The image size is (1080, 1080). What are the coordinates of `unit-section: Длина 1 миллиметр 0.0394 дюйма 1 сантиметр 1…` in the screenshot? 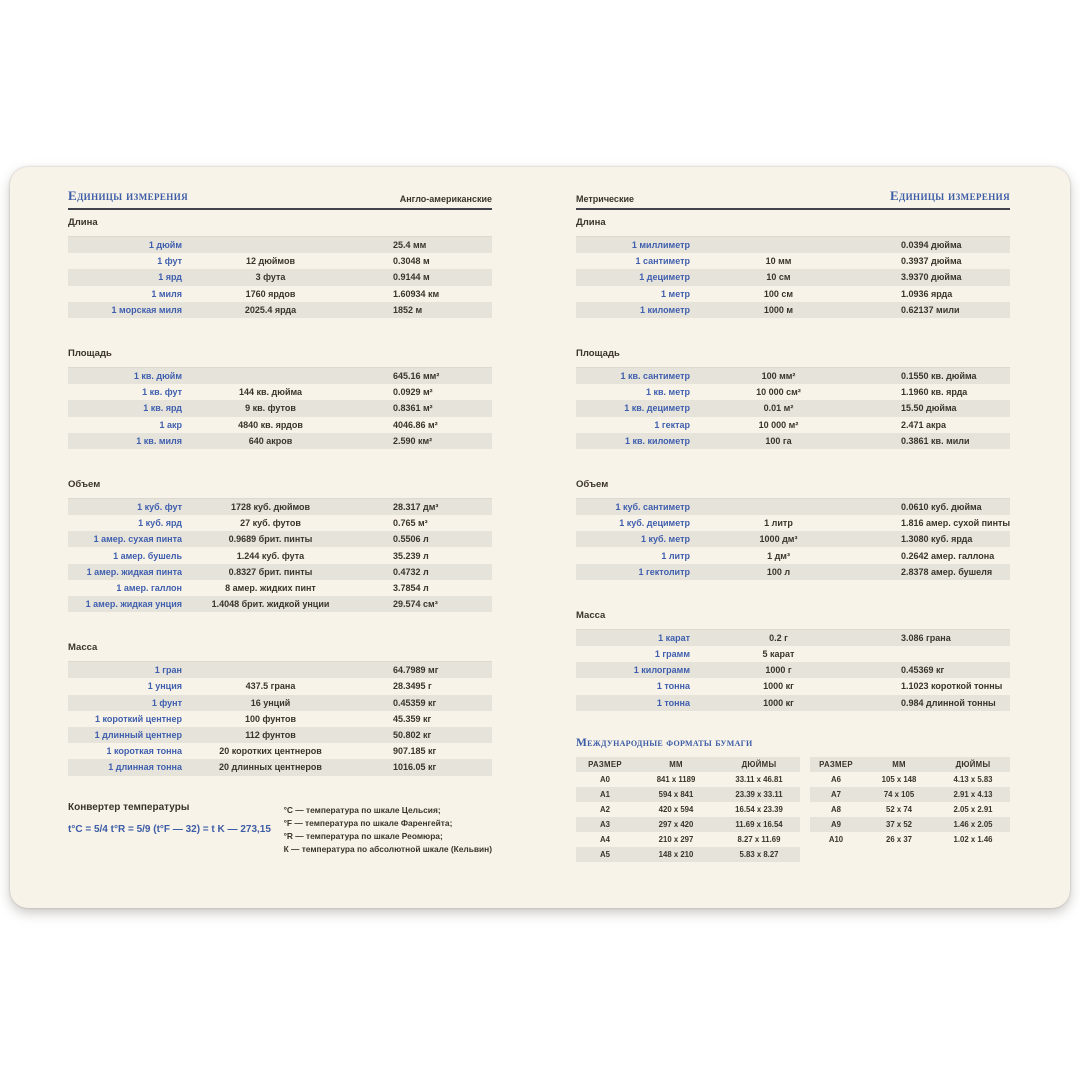 It's located at (793, 267).